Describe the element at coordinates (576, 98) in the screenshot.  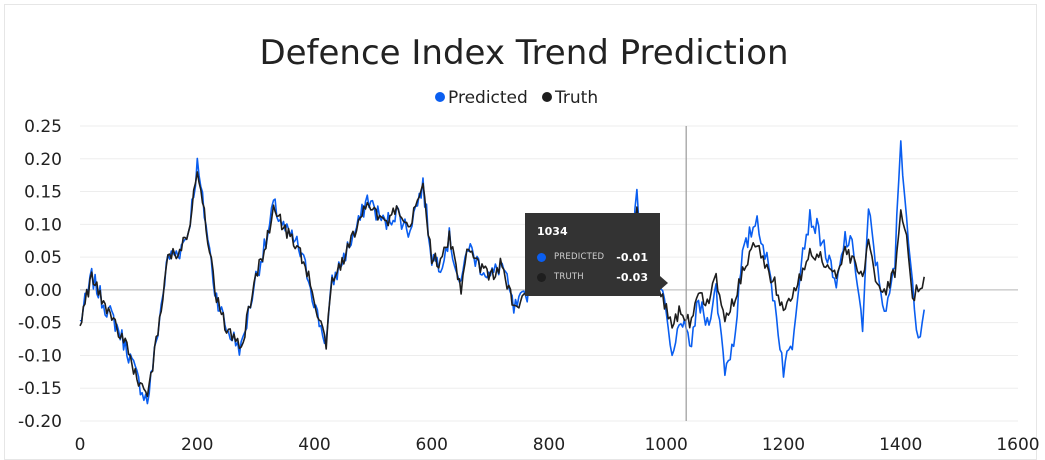
I see `legend-label-truth: Truth` at that location.